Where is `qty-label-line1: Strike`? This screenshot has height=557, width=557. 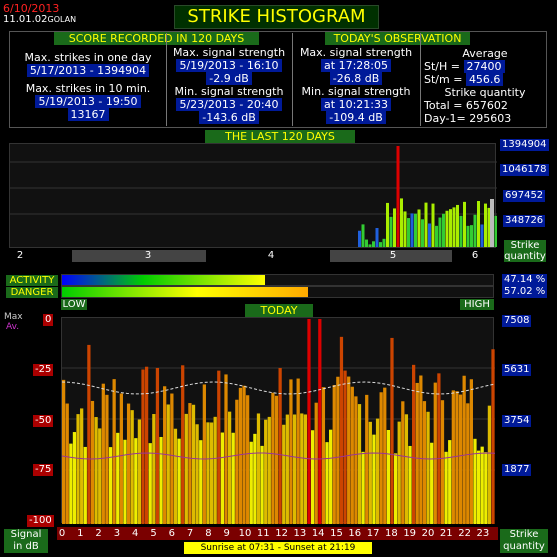
qty-label-line1: Strike is located at coordinates (525, 245).